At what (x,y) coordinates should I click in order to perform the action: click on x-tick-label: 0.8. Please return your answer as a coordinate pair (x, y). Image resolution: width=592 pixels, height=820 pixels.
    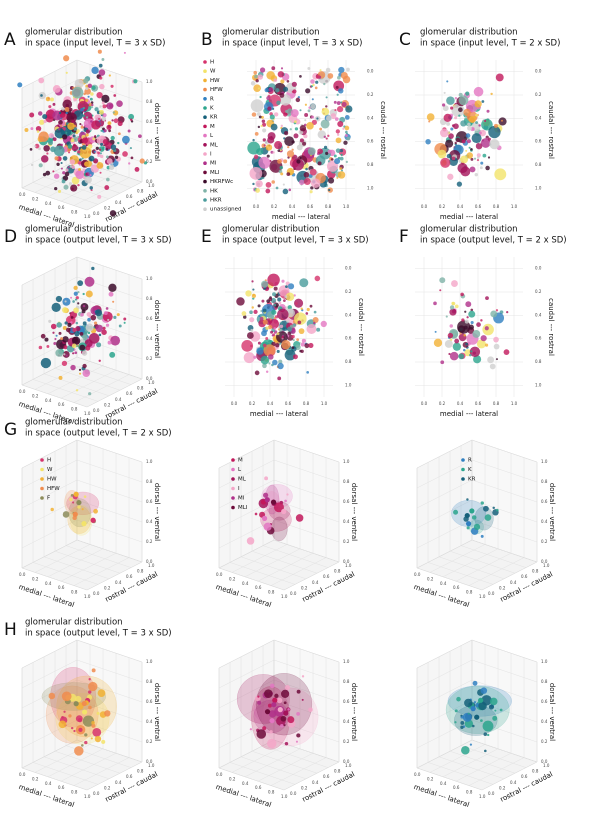
    Looking at the image, I should click on (74, 592).